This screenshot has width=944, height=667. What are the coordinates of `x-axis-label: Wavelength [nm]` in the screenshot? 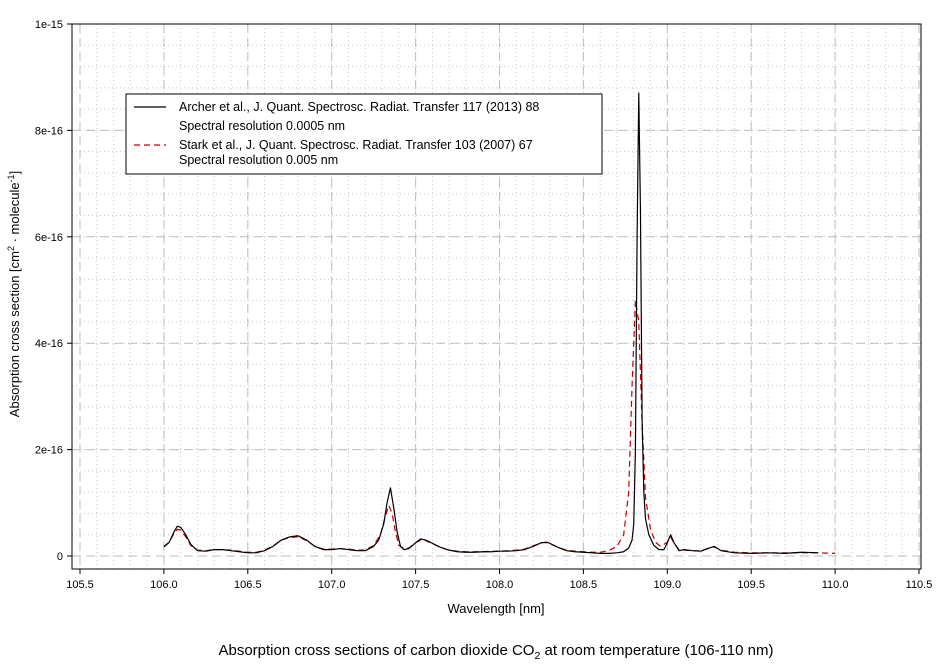 It's located at (495, 608).